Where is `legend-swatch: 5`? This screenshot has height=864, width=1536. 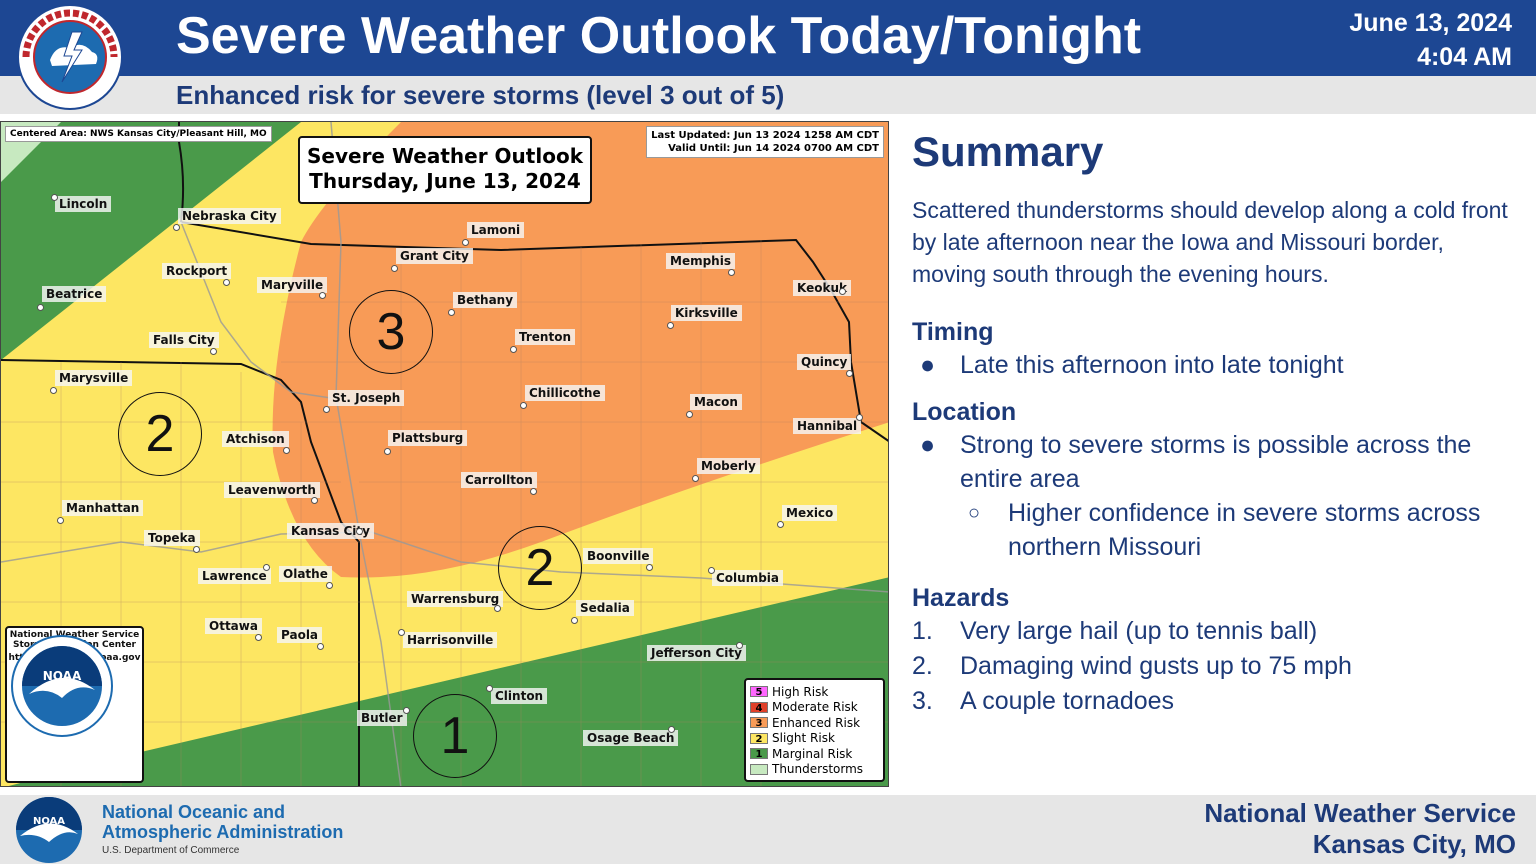
legend-swatch: 5 is located at coordinates (759, 692).